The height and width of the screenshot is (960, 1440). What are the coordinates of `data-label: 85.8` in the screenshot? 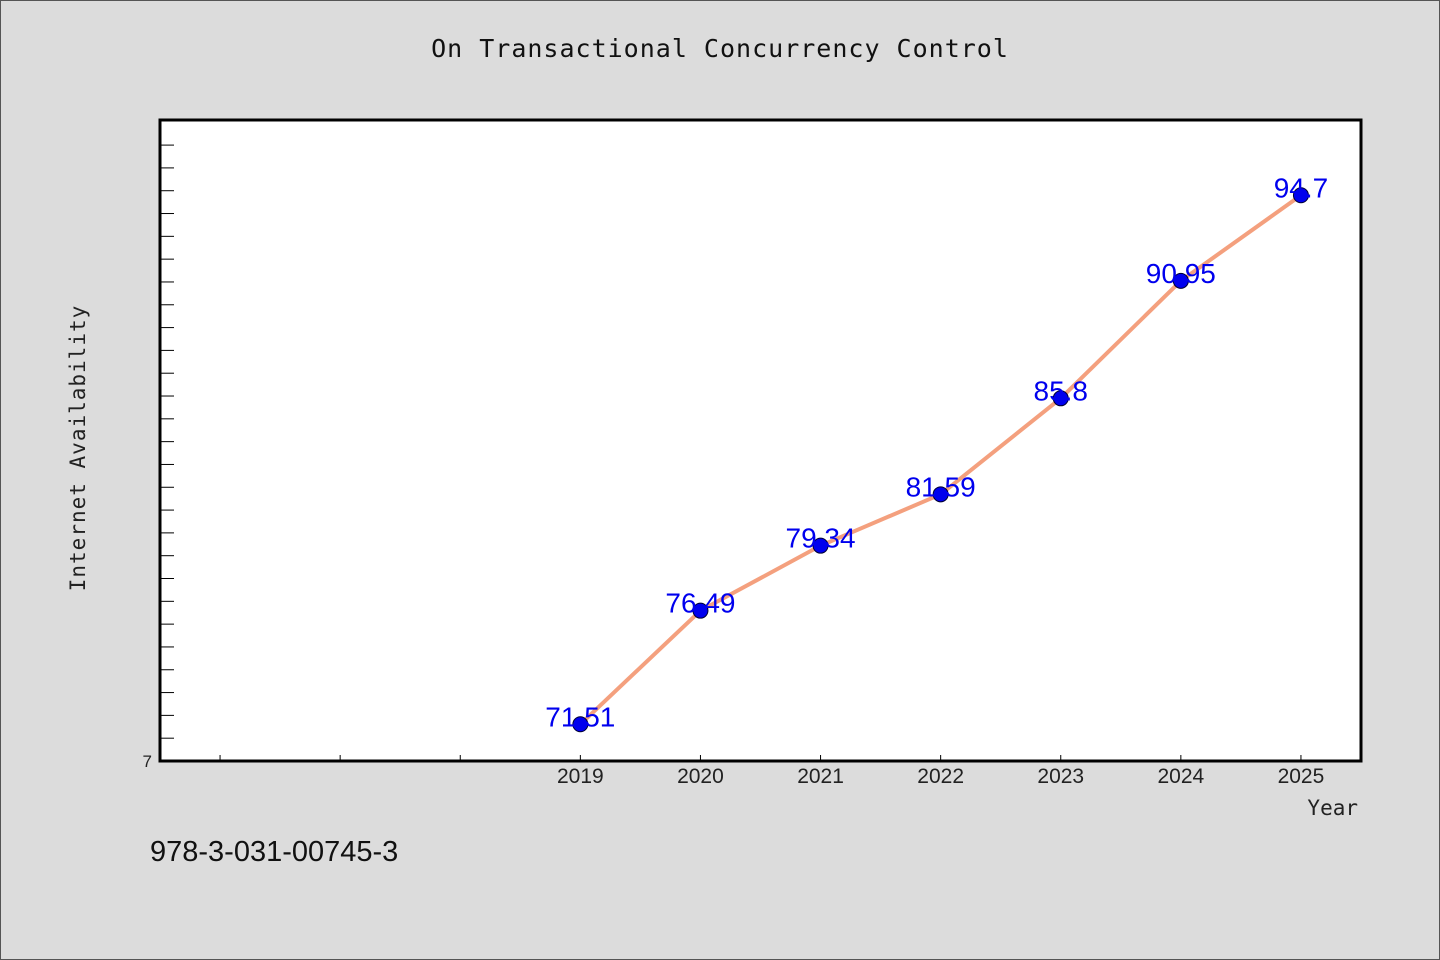 It's located at (1061, 390).